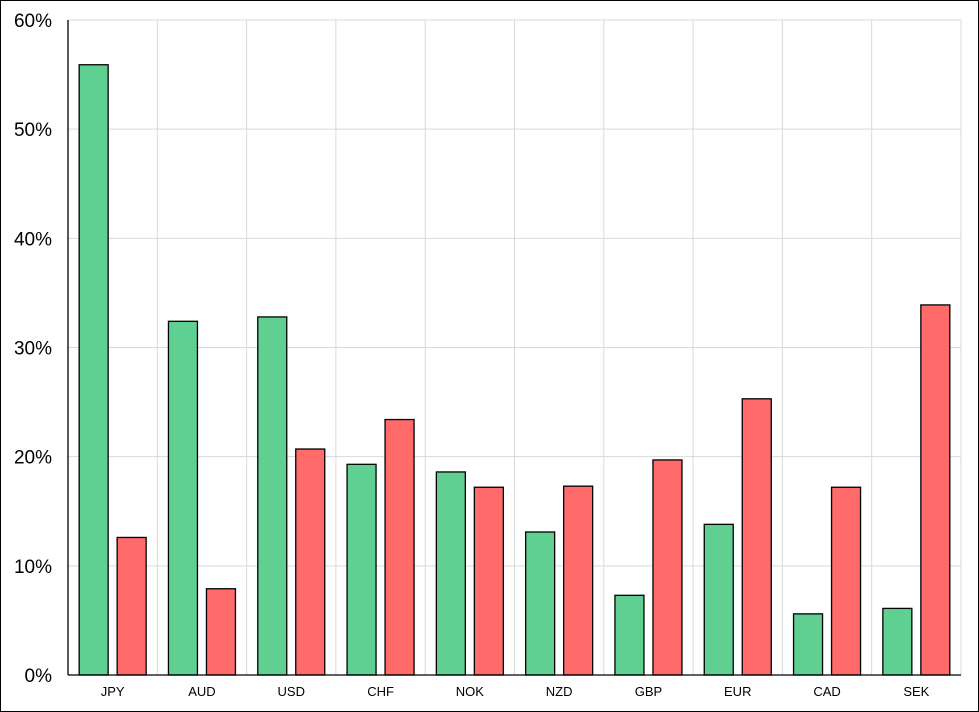  I want to click on x-tick-label: CAD, so click(826, 691).